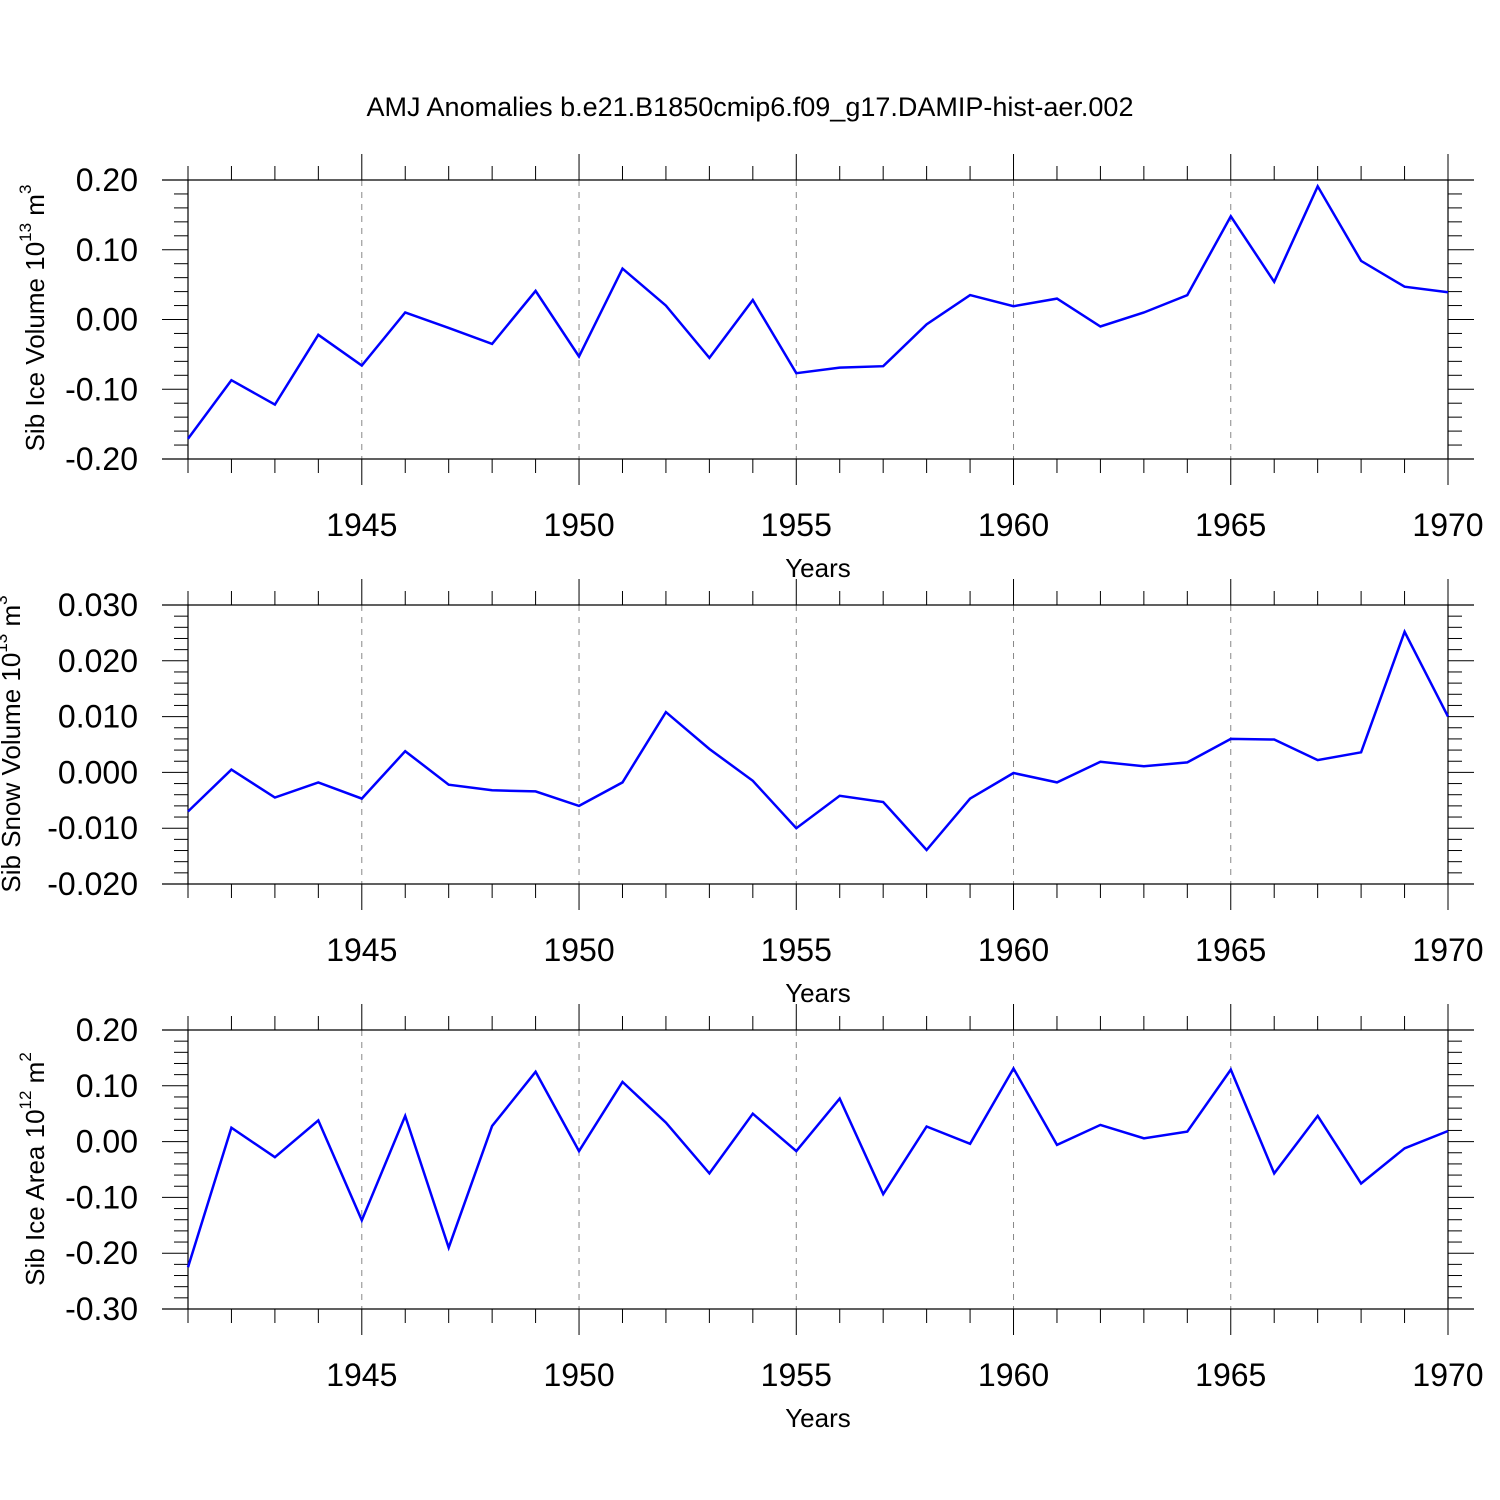 The image size is (1500, 1500). I want to click on ytick-label: 0.010, so click(98, 717).